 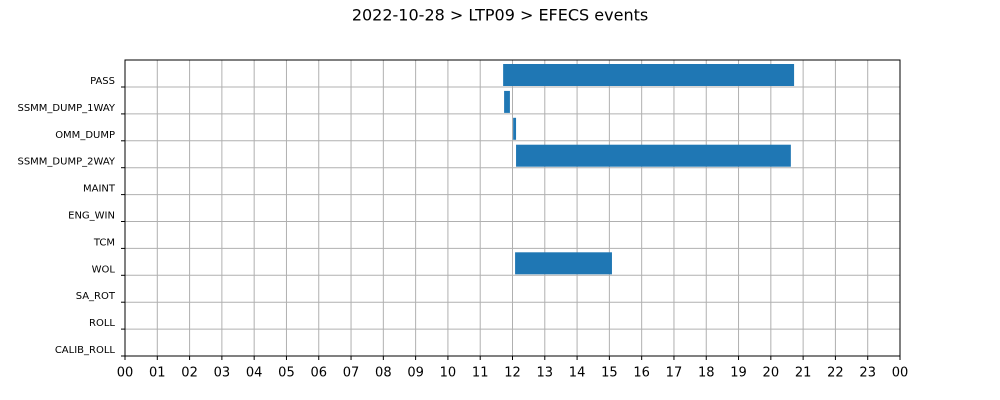 I want to click on x-tick-label: 22, so click(x=835, y=373).